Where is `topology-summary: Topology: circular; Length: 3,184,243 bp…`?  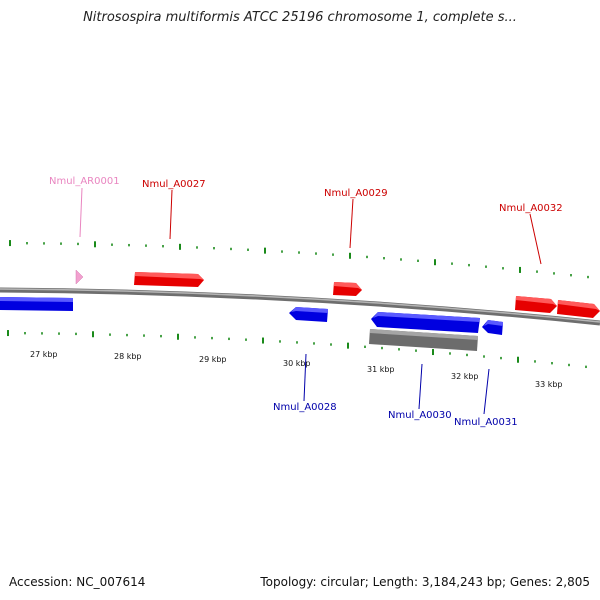
topology-summary: Topology: circular; Length: 3,184,243 bp… is located at coordinates (425, 582).